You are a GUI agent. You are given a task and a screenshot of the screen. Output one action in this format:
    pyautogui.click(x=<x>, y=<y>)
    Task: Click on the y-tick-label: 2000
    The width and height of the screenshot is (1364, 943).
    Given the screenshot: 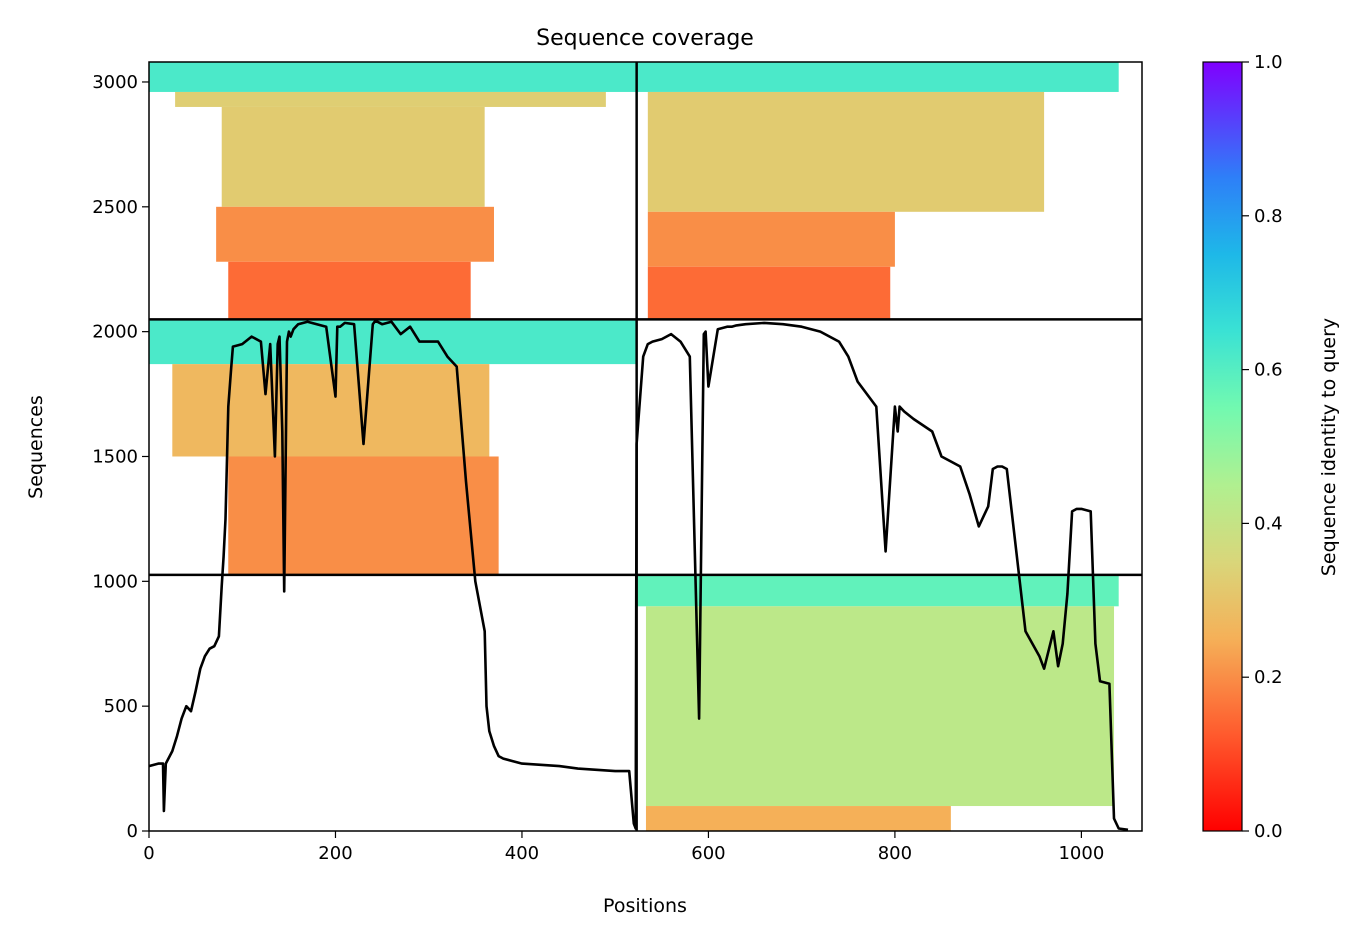 What is the action you would take?
    pyautogui.click(x=115, y=332)
    